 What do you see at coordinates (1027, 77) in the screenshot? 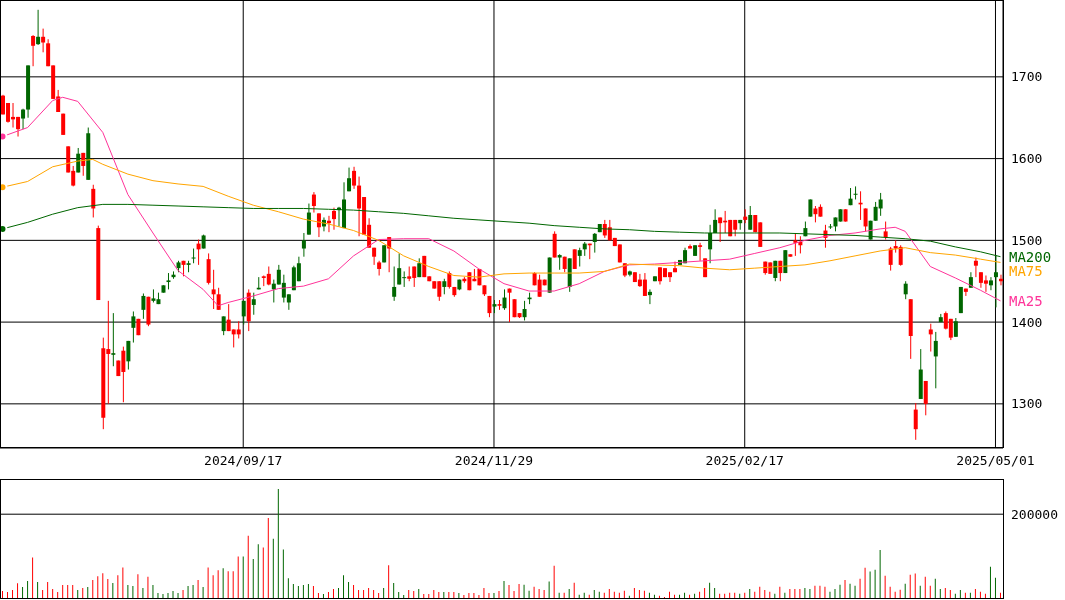
I see `y-tick-label: 1700` at bounding box center [1027, 77].